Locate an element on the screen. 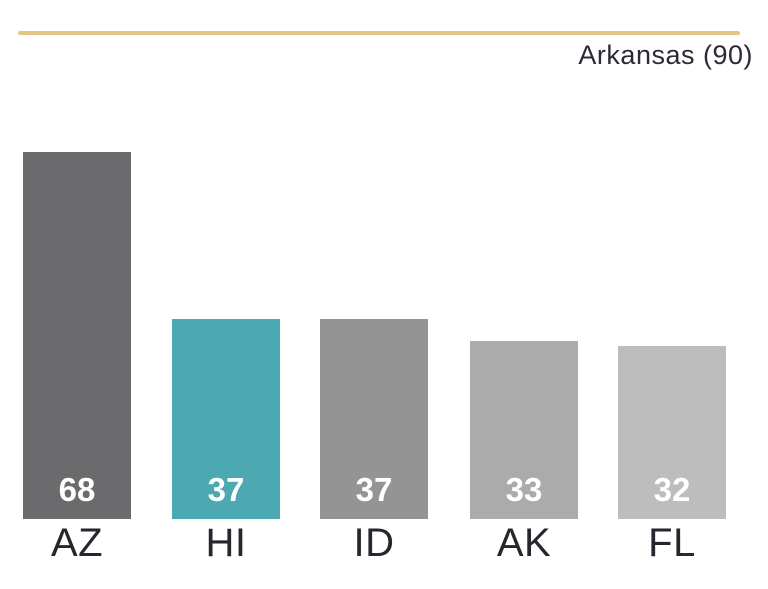 The height and width of the screenshot is (589, 768). category-label-id: ID is located at coordinates (374, 543).